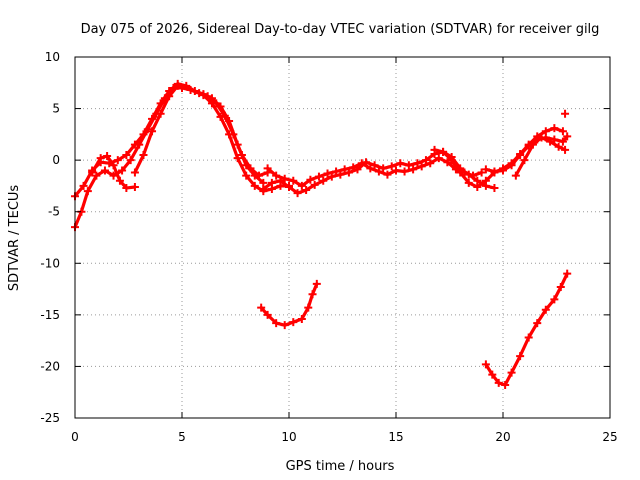  Describe the element at coordinates (344, 437) in the screenshot. I see `x-tick-labels: 0 5 10 15 20 25` at that location.